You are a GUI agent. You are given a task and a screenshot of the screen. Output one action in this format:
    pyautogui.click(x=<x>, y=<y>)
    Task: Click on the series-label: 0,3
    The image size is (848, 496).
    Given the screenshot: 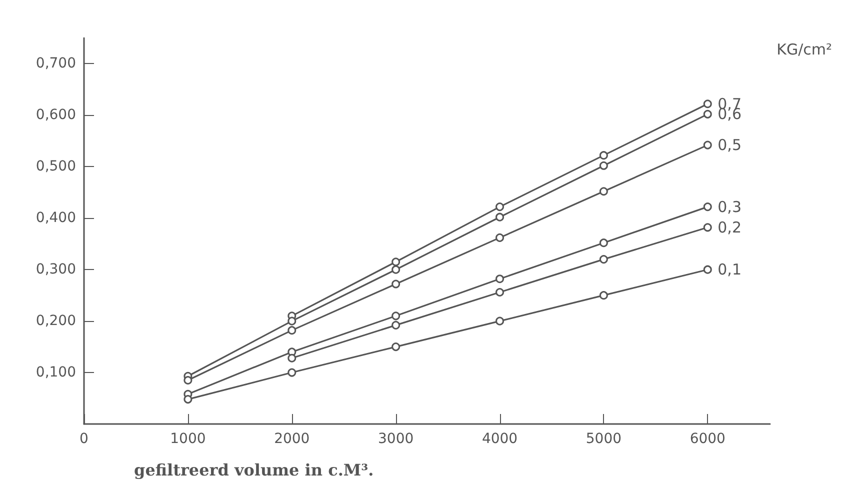 What is the action you would take?
    pyautogui.click(x=730, y=207)
    